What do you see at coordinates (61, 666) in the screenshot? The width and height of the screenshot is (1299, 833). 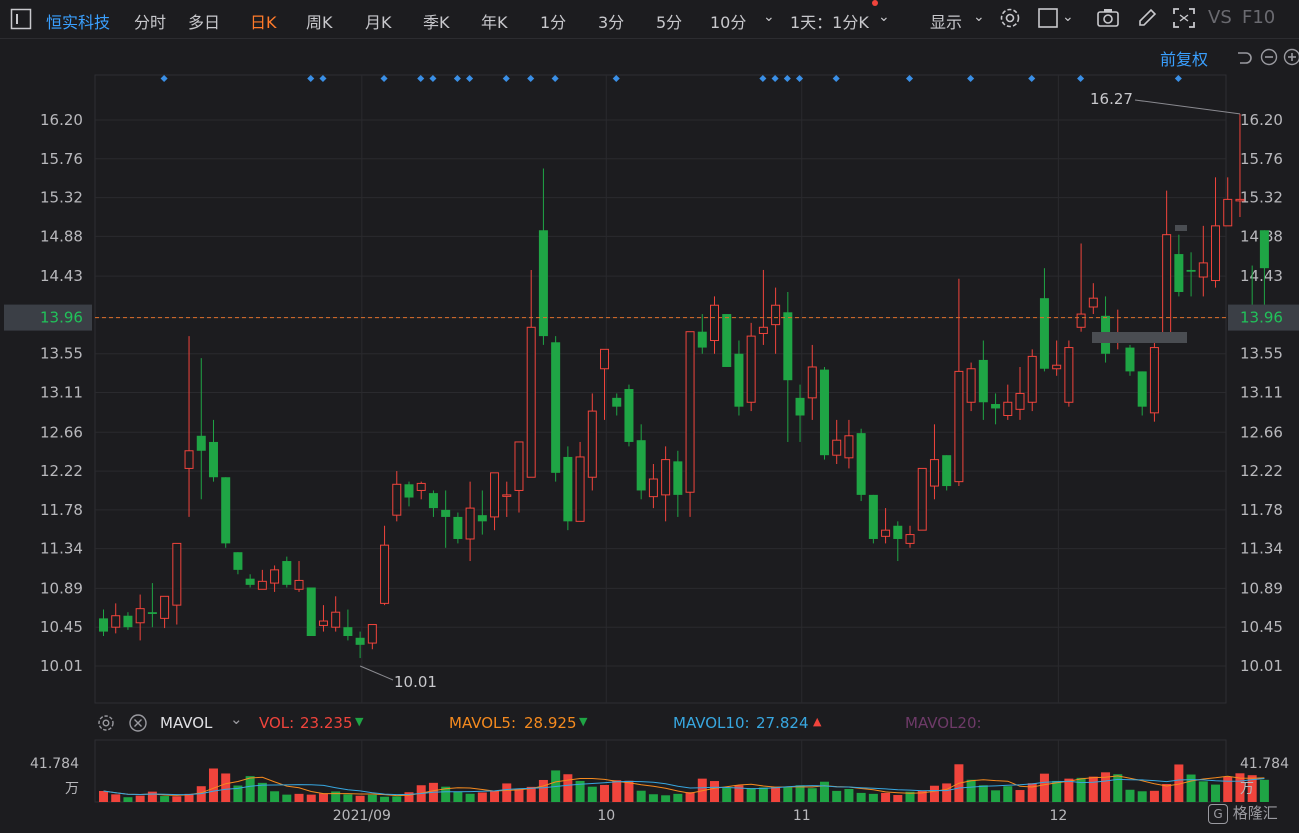 I see `y-tick-label-left: 10.01` at bounding box center [61, 666].